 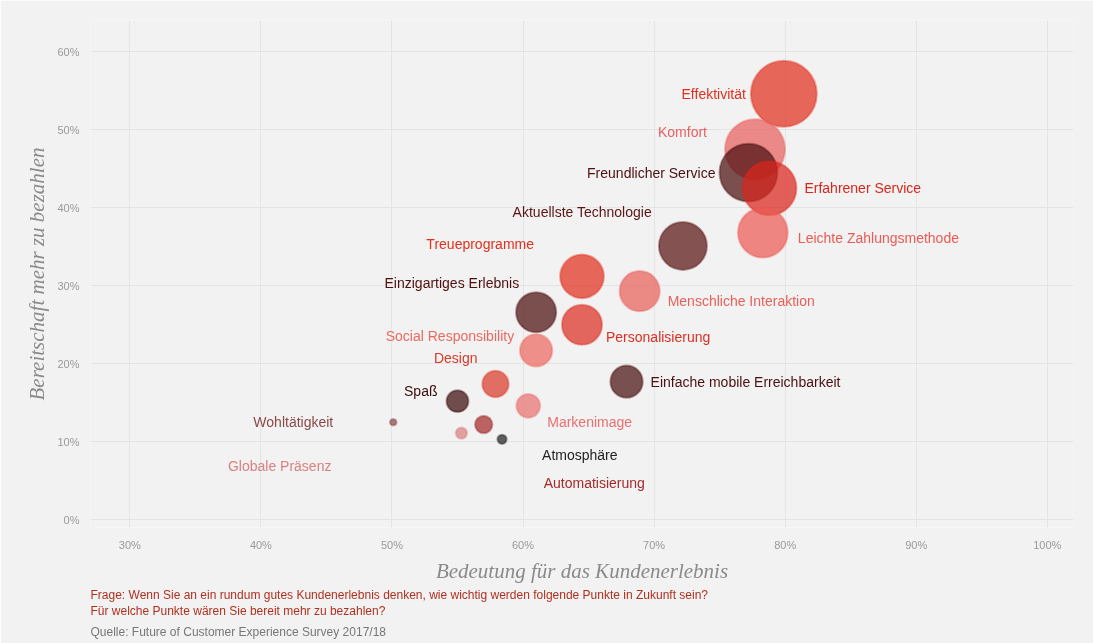 I want to click on text: Globale Präsenz, so click(x=279, y=466).